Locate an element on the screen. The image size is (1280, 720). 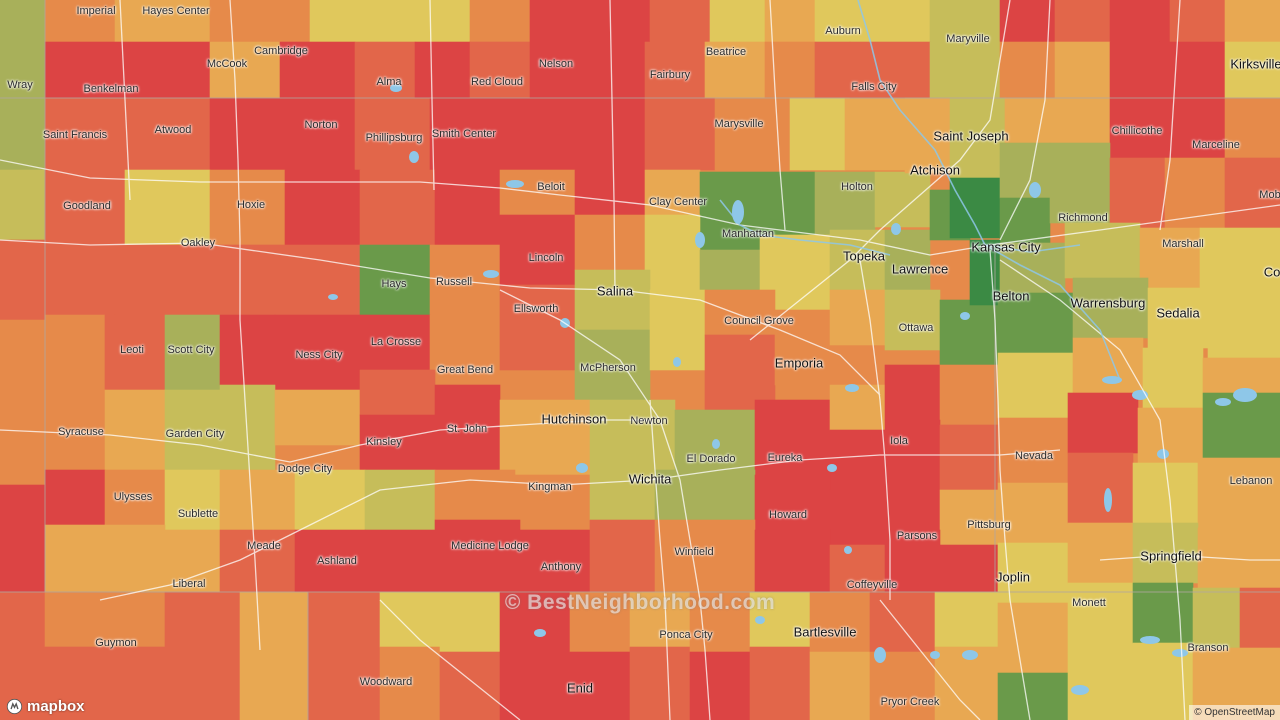
mapbox-logo: mapbox is located at coordinates (45, 706).